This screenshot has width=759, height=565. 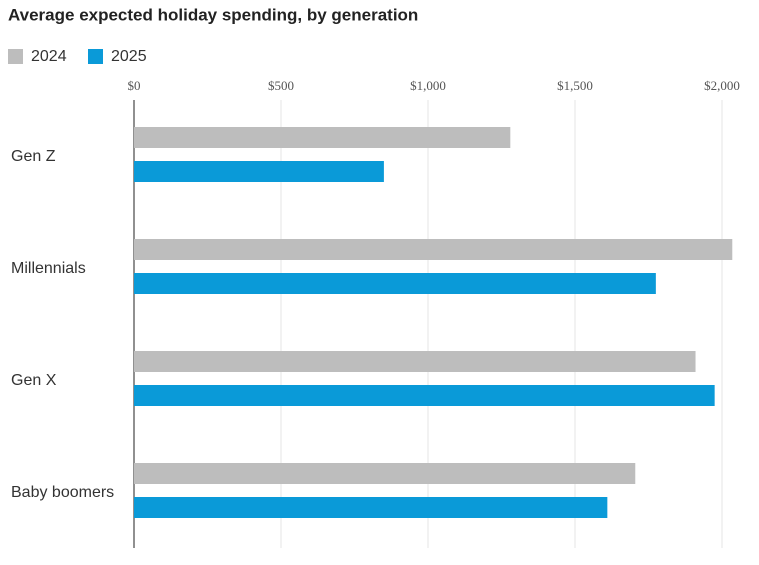 What do you see at coordinates (428, 85) in the screenshot?
I see `x-tick-label: $1,000` at bounding box center [428, 85].